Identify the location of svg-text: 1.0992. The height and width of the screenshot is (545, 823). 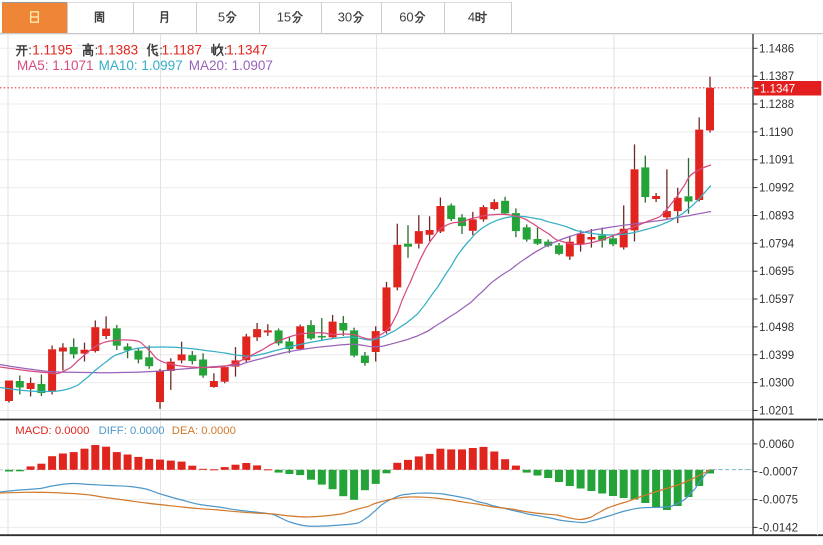
(776, 189).